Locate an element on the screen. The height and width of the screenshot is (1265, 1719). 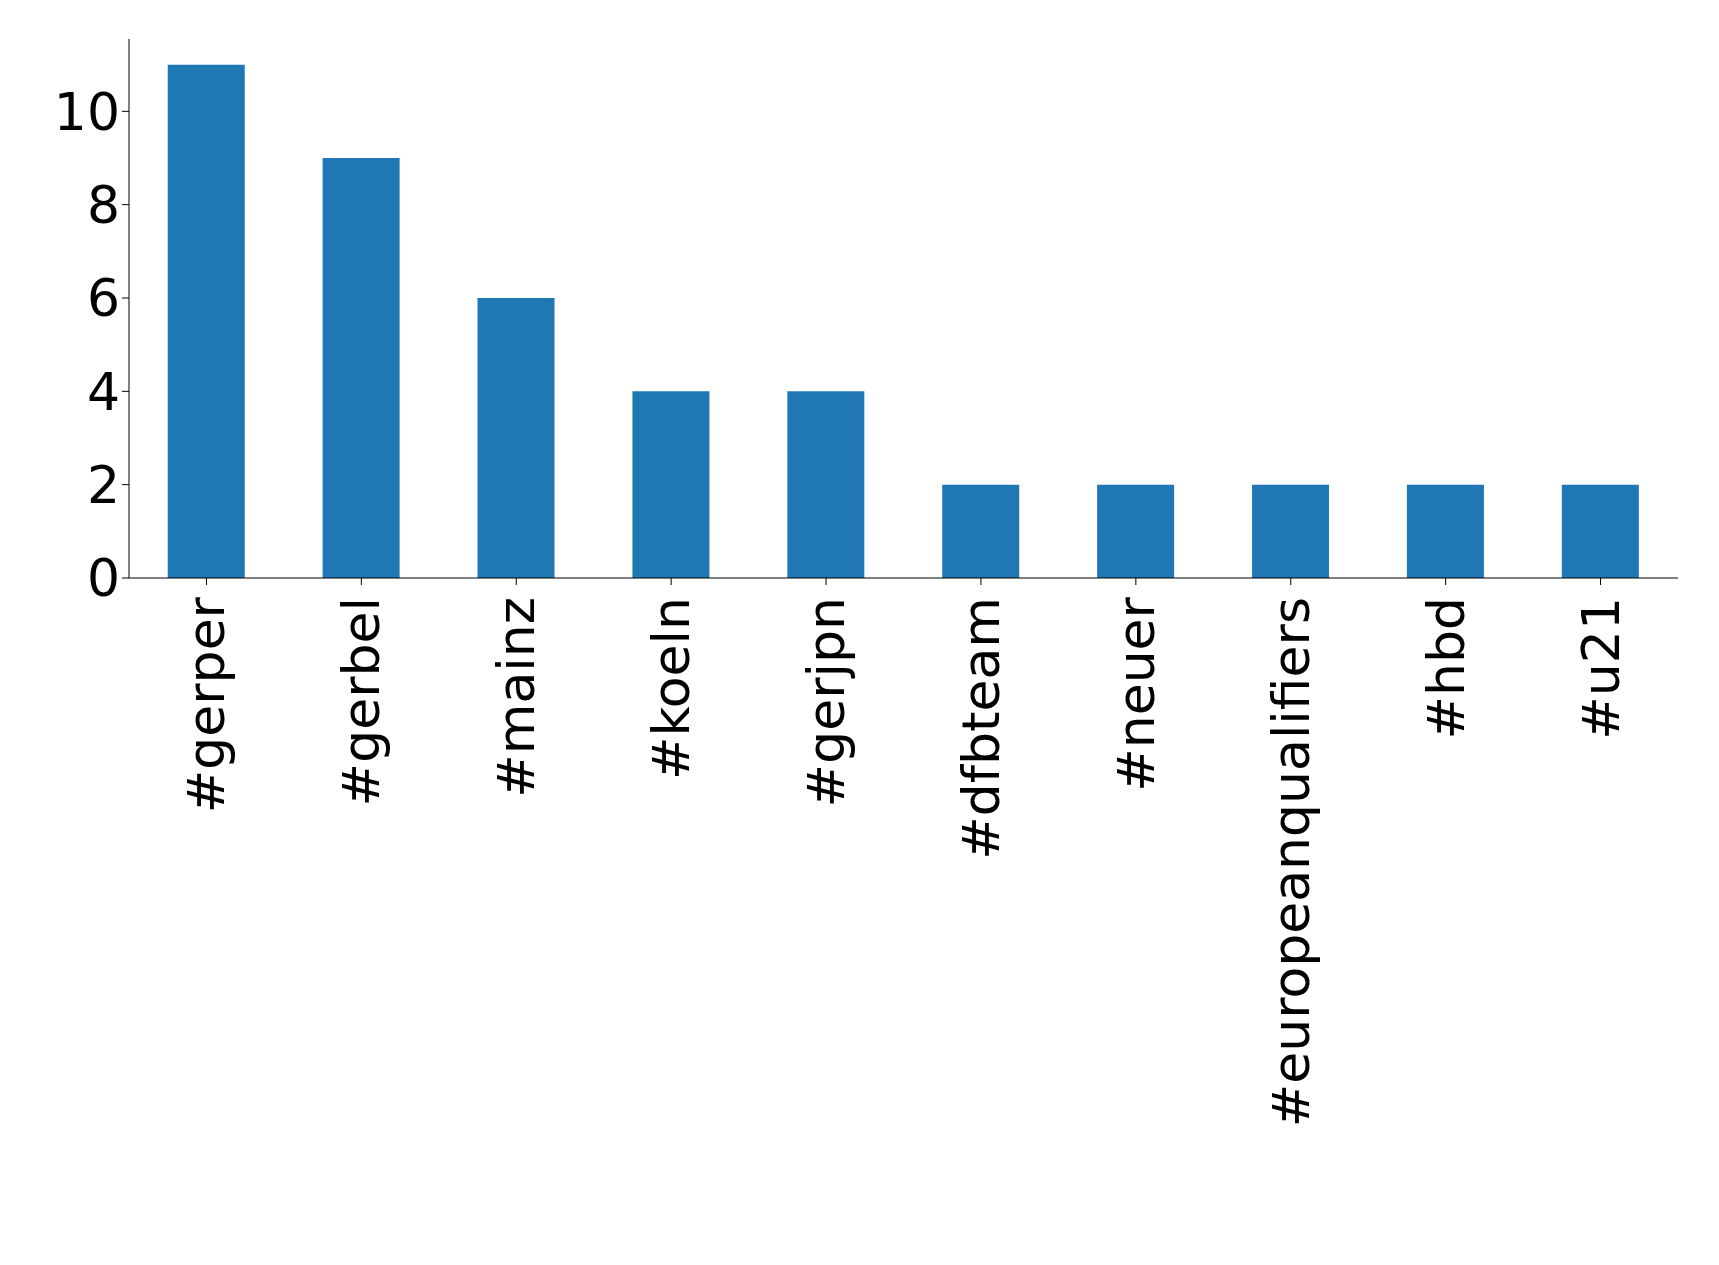
x-tick-label: #europeanqualifiers is located at coordinates (1290, 862).